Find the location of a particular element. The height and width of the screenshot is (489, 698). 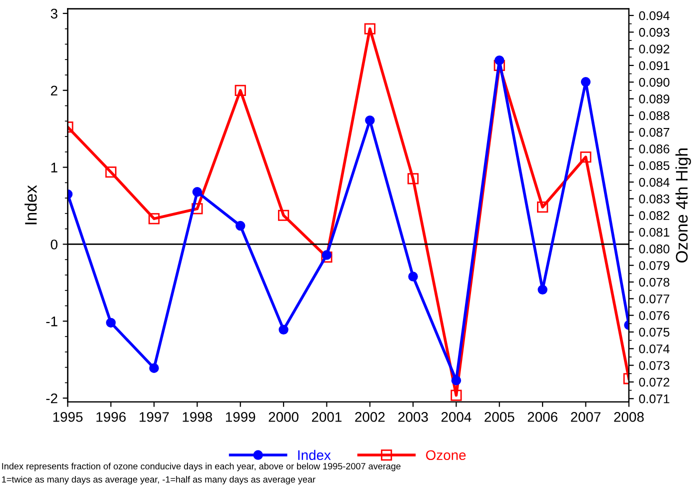

y2-tick-label: 0.074 is located at coordinates (654, 349).